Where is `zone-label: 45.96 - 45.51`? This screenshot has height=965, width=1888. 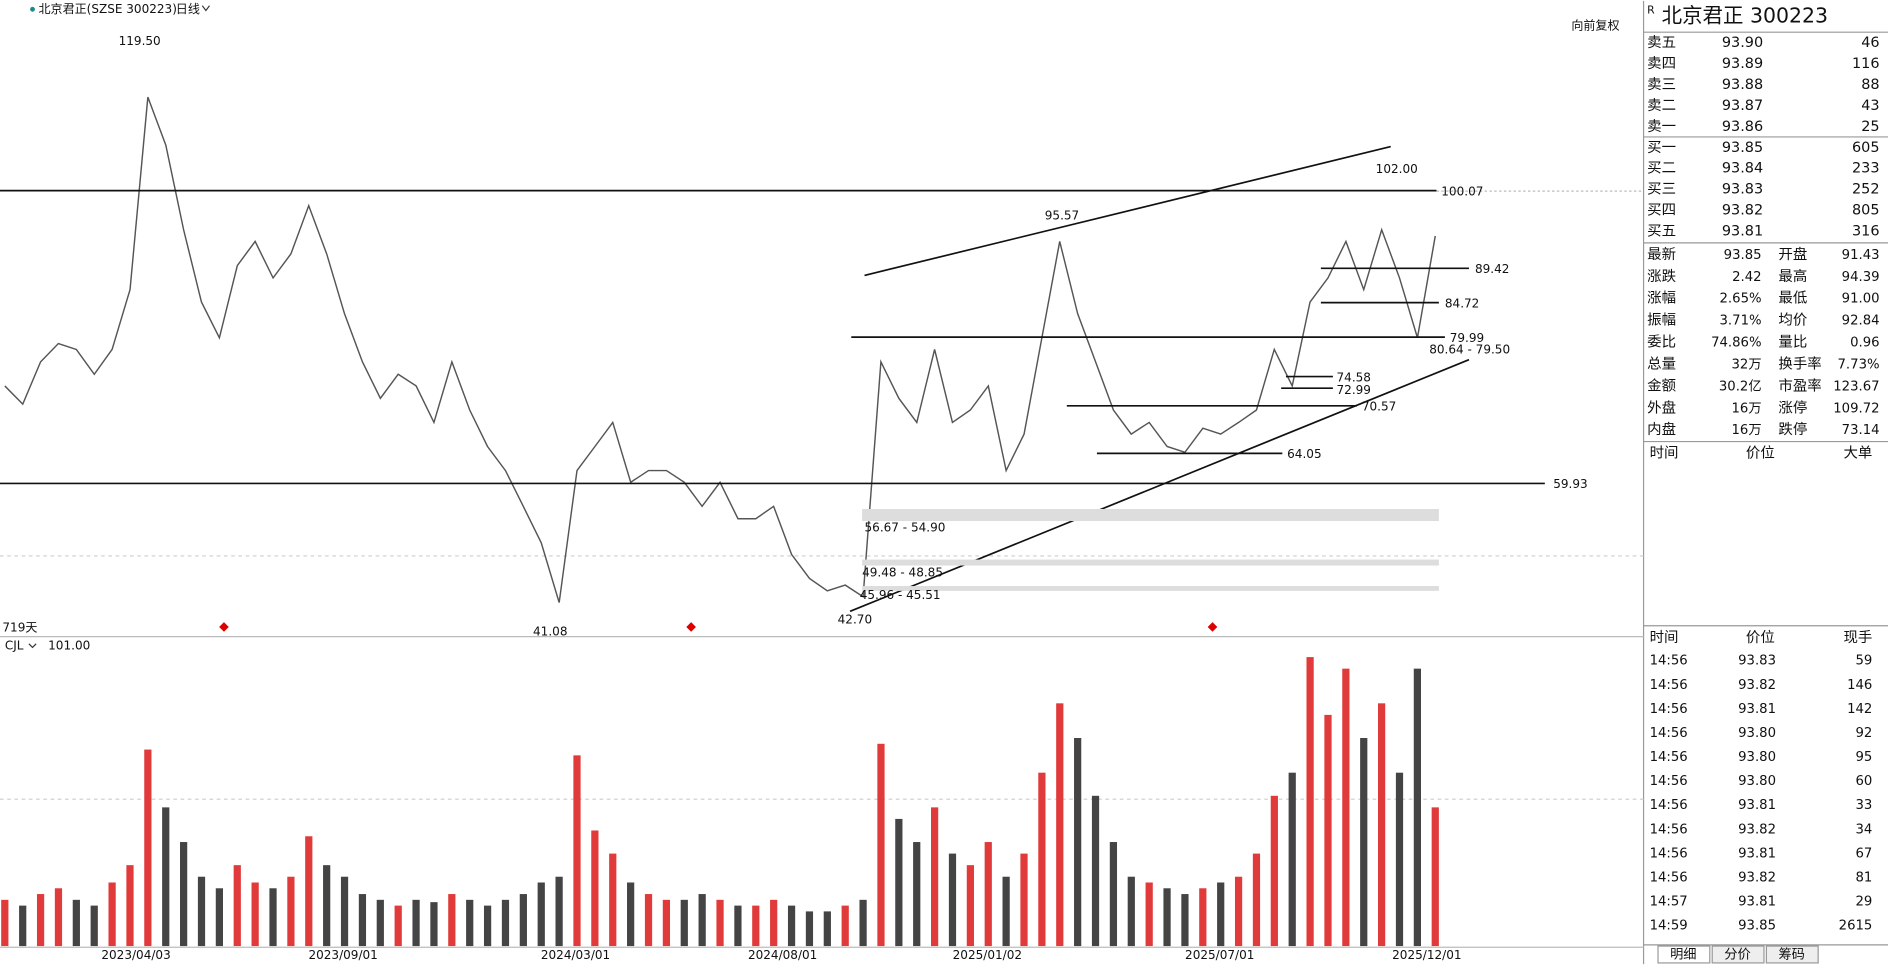 zone-label: 45.96 - 45.51 is located at coordinates (900, 595).